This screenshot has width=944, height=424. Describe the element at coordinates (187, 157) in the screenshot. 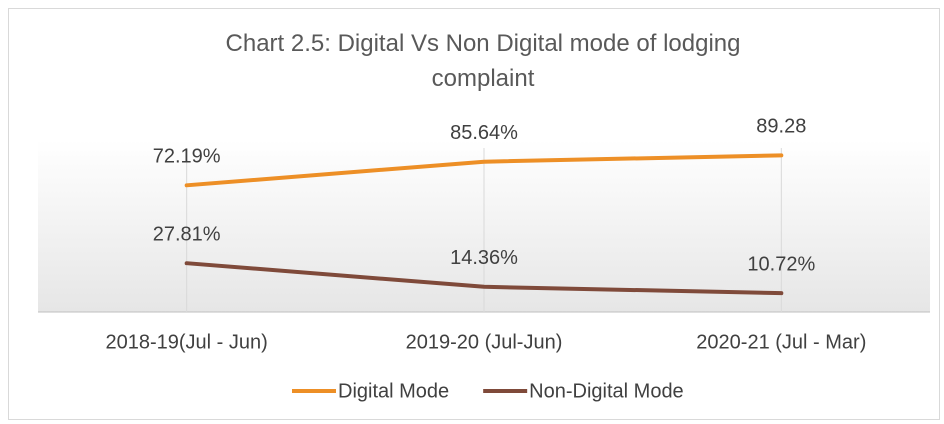

I see `data-label: 72.19%` at that location.